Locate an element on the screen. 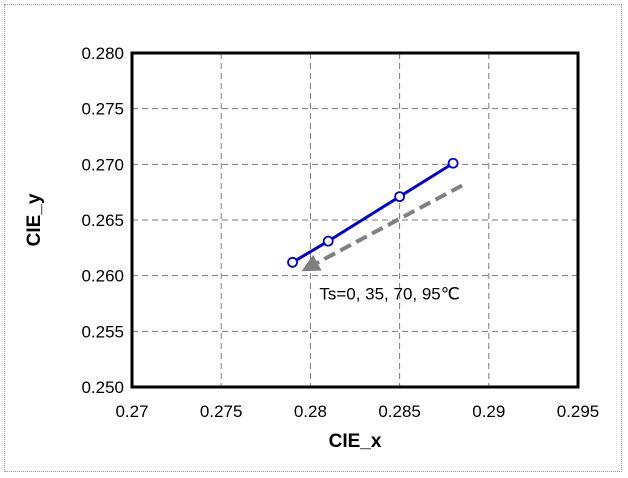  annotation-text: Ts=0, 35, 70, 95℃ is located at coordinates (389, 293).